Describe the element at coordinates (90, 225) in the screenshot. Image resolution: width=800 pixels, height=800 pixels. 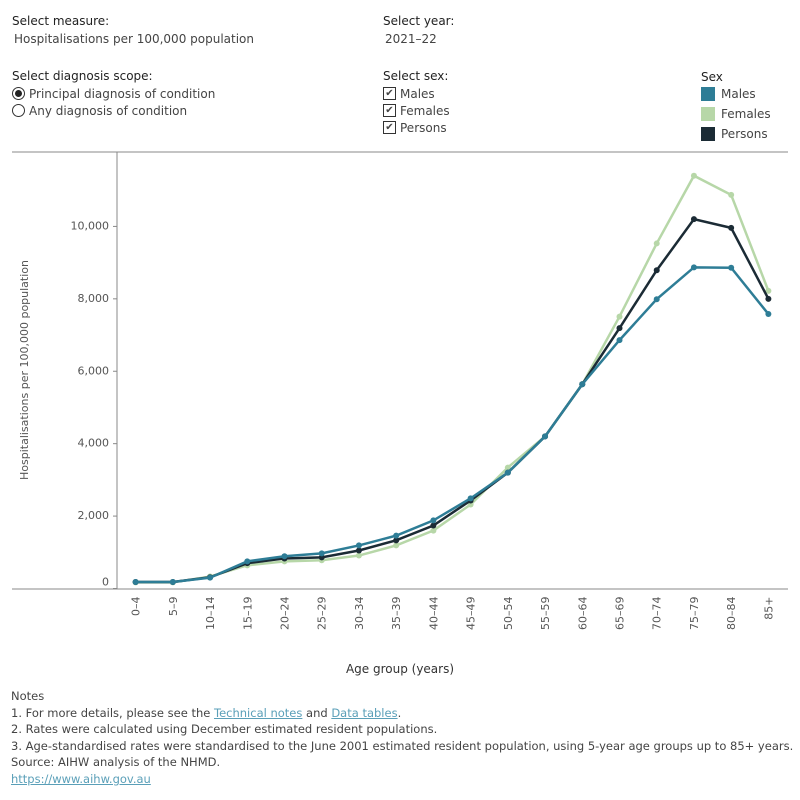
I see `y-tick-label: 10,000` at that location.